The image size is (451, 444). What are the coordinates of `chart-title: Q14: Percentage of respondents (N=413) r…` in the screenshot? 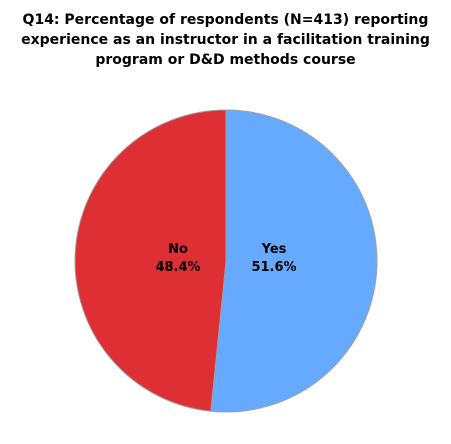 It's located at (225, 40).